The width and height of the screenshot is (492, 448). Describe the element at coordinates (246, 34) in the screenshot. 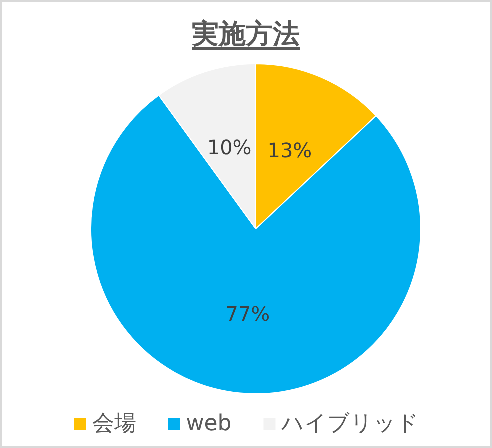

I see `chart-title: 実施方法` at that location.